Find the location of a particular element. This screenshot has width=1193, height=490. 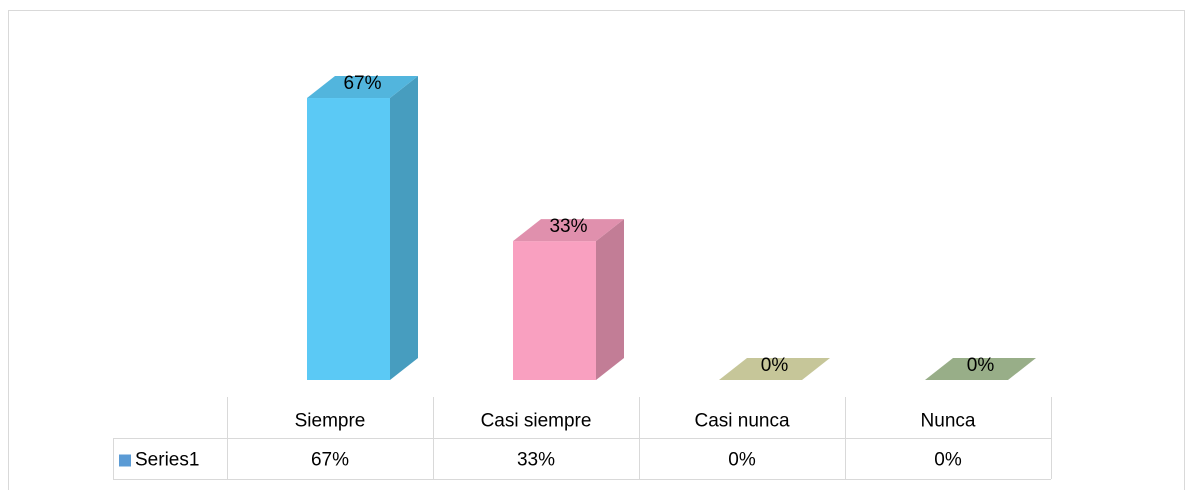

x-tick-label: Casi siempre is located at coordinates (536, 421).